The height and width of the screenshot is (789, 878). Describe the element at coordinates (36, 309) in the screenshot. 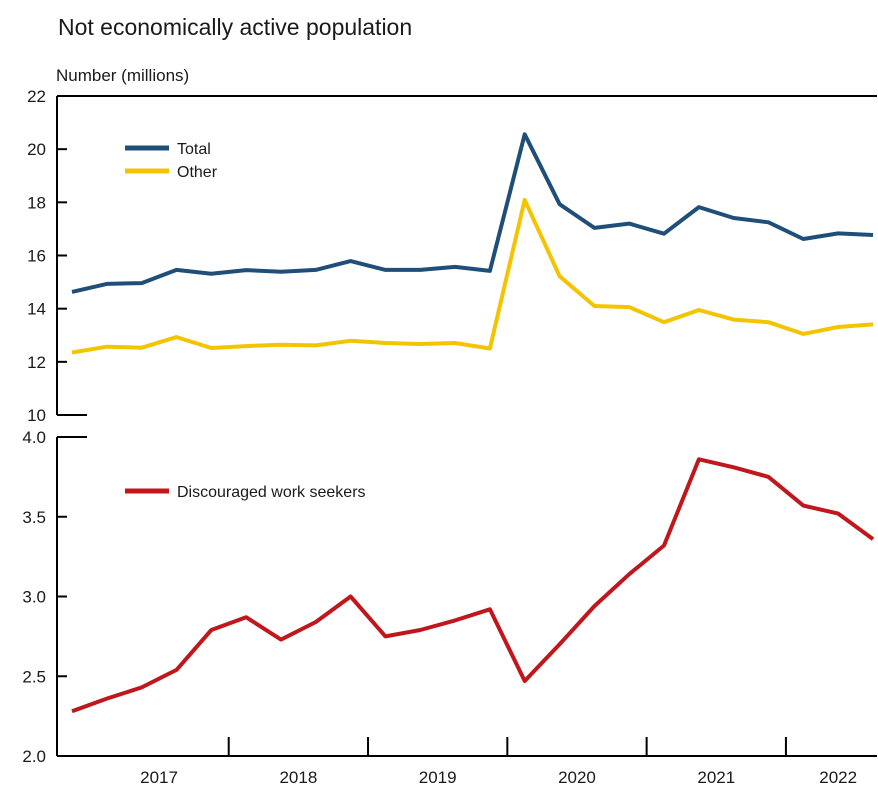

I see `y-tick-label: 14` at that location.